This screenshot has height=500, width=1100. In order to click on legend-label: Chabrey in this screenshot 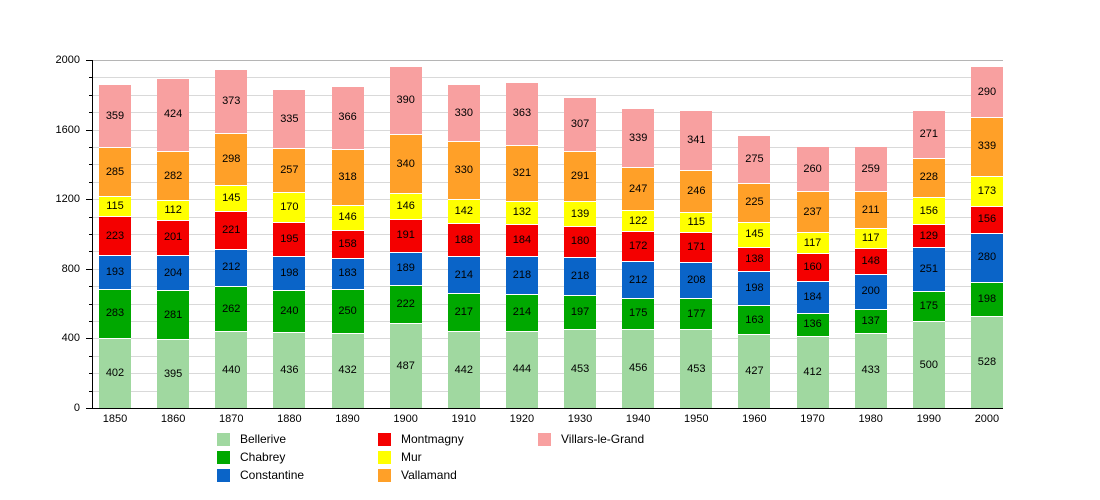, I will do `click(263, 457)`.